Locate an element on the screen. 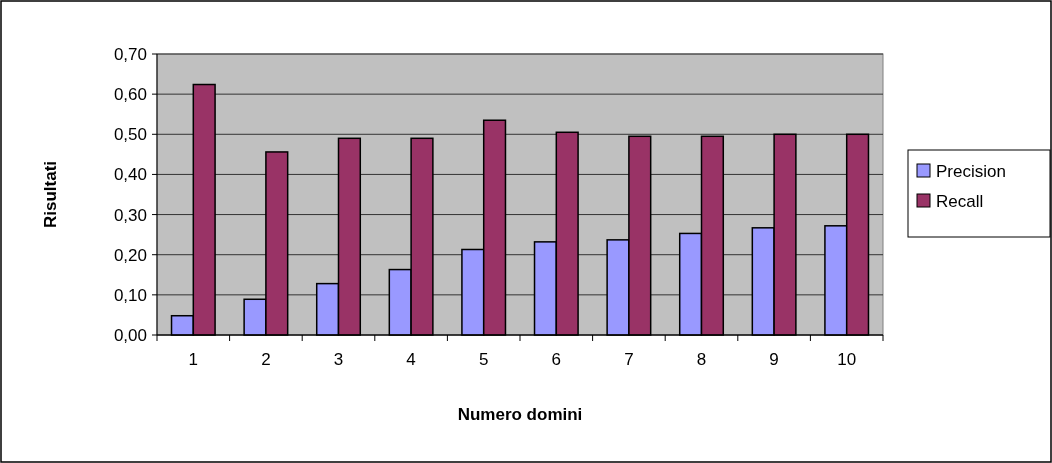 Image resolution: width=1052 pixels, height=463 pixels. y-axis-title: Risultati is located at coordinates (50, 194).